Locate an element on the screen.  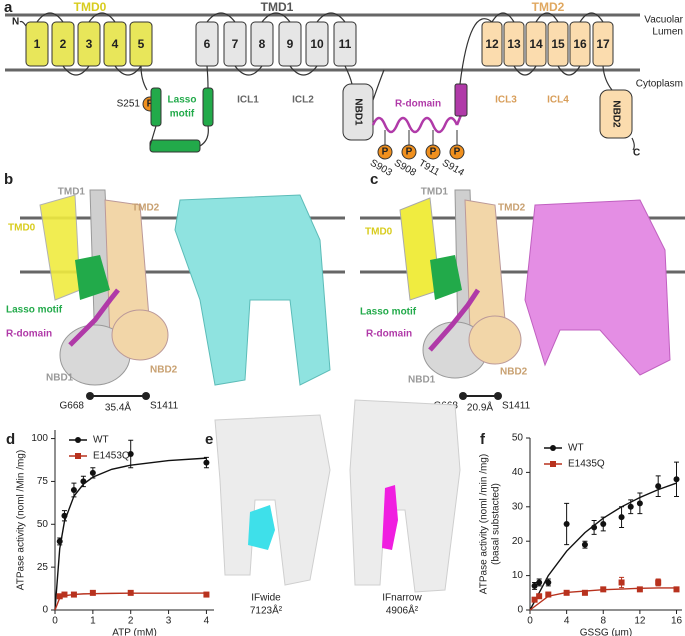
y-tick-label: 75 is located at coordinates (43, 481).